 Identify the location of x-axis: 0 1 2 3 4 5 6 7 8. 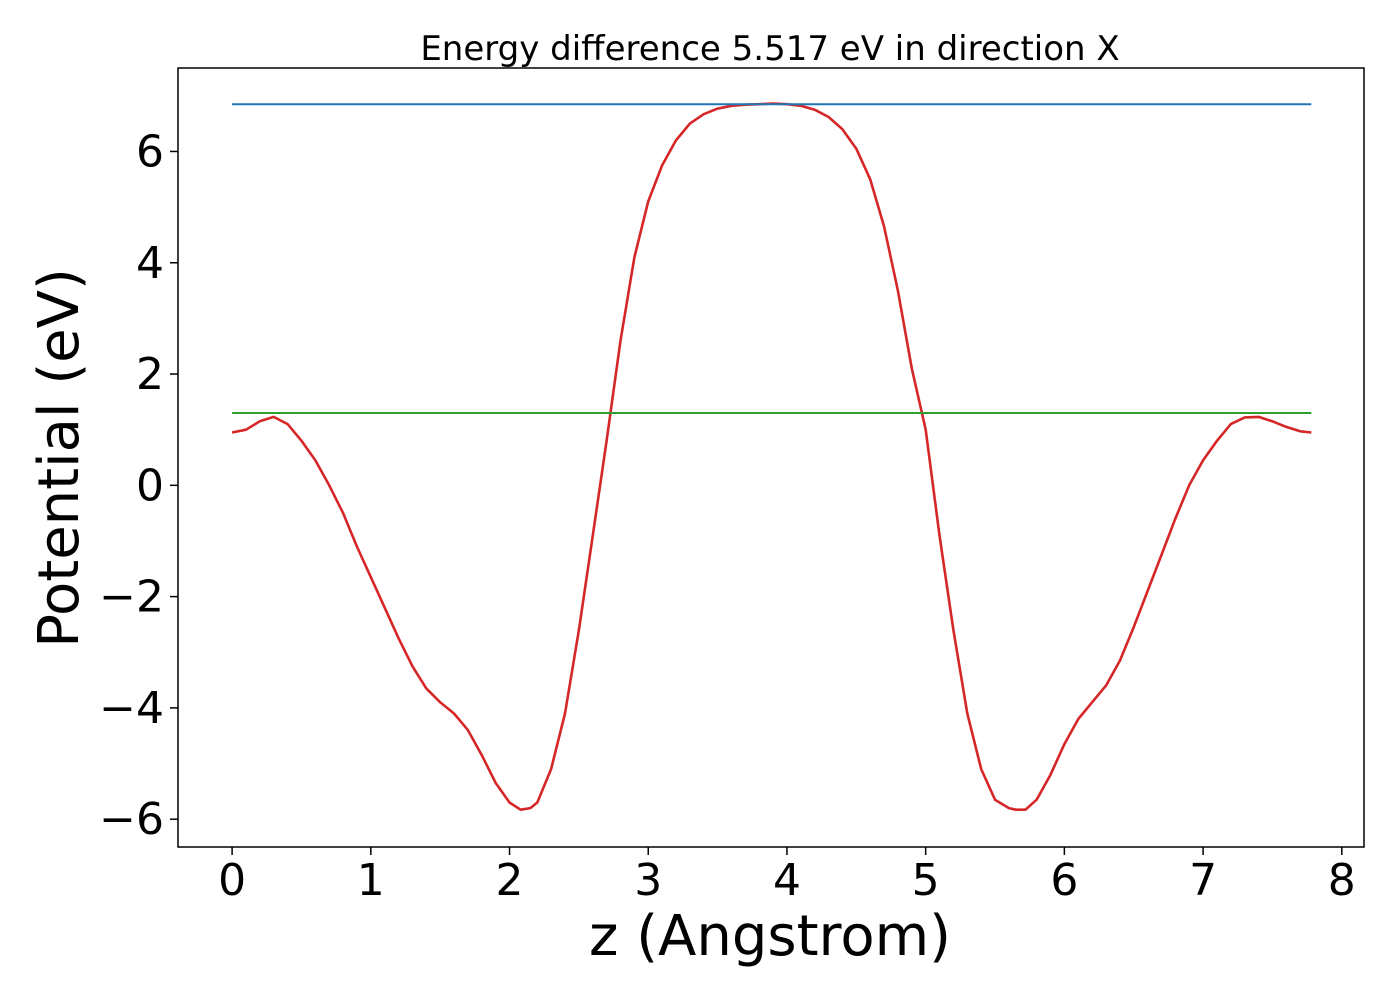
(787, 876).